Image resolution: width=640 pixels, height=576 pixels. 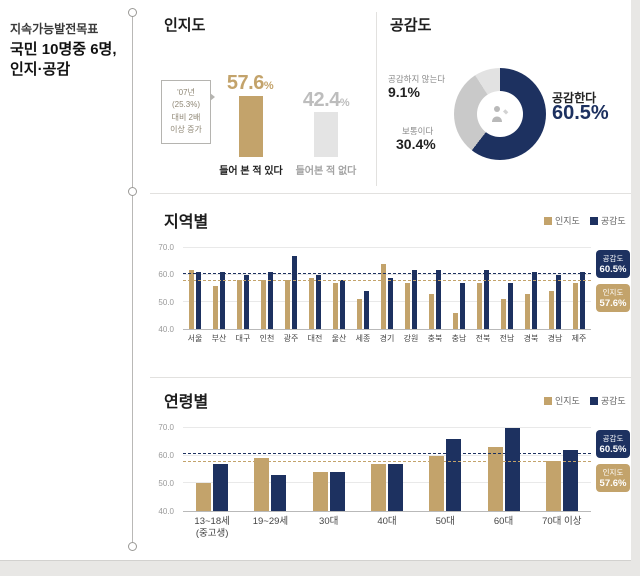 What do you see at coordinates (251, 171) in the screenshot?
I see `heard-label: 들어 본 적 있다` at bounding box center [251, 171].